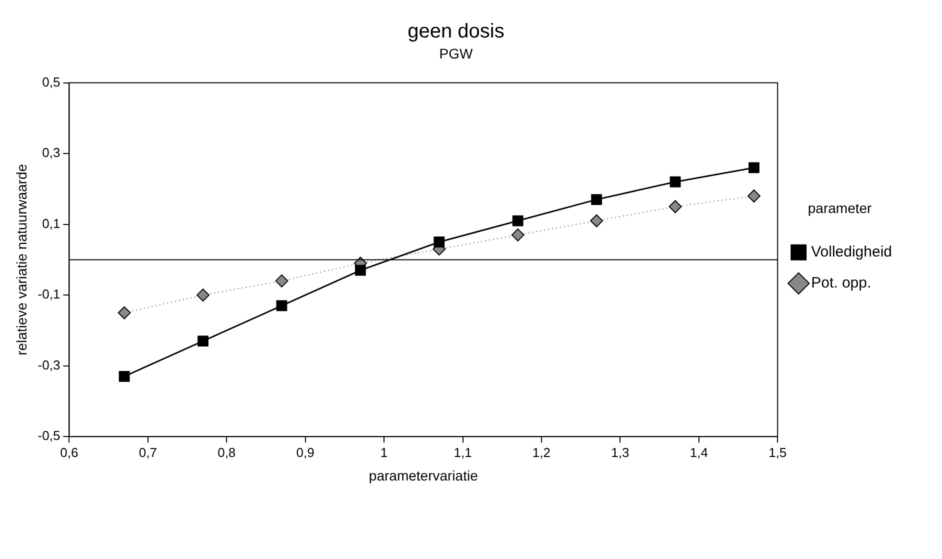 Image resolution: width=942 pixels, height=559 pixels. I want to click on legend-title: parameter, so click(840, 208).